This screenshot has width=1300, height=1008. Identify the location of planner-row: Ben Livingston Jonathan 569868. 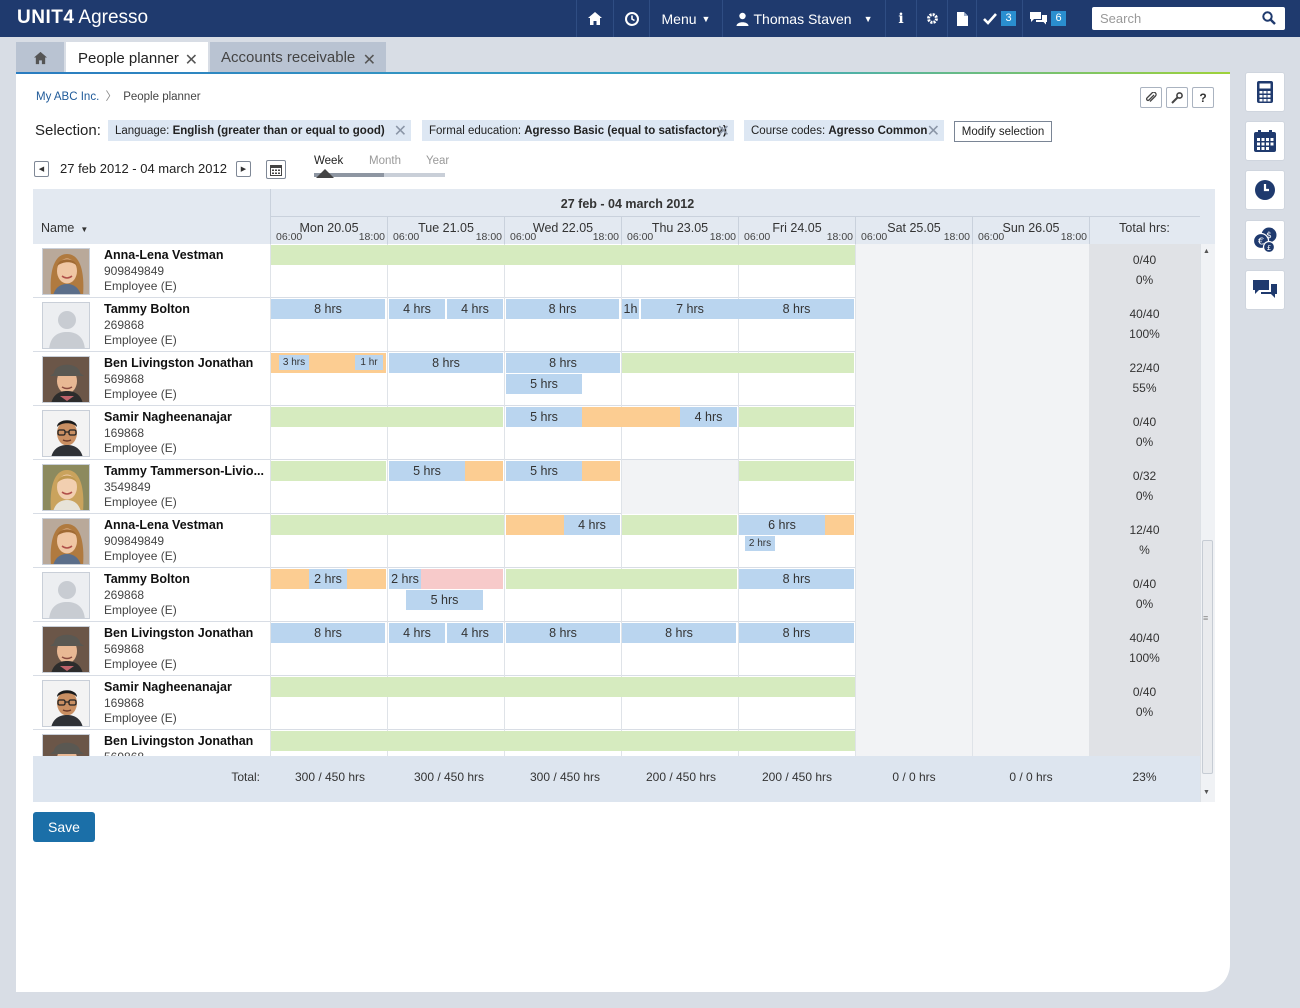
(616, 743).